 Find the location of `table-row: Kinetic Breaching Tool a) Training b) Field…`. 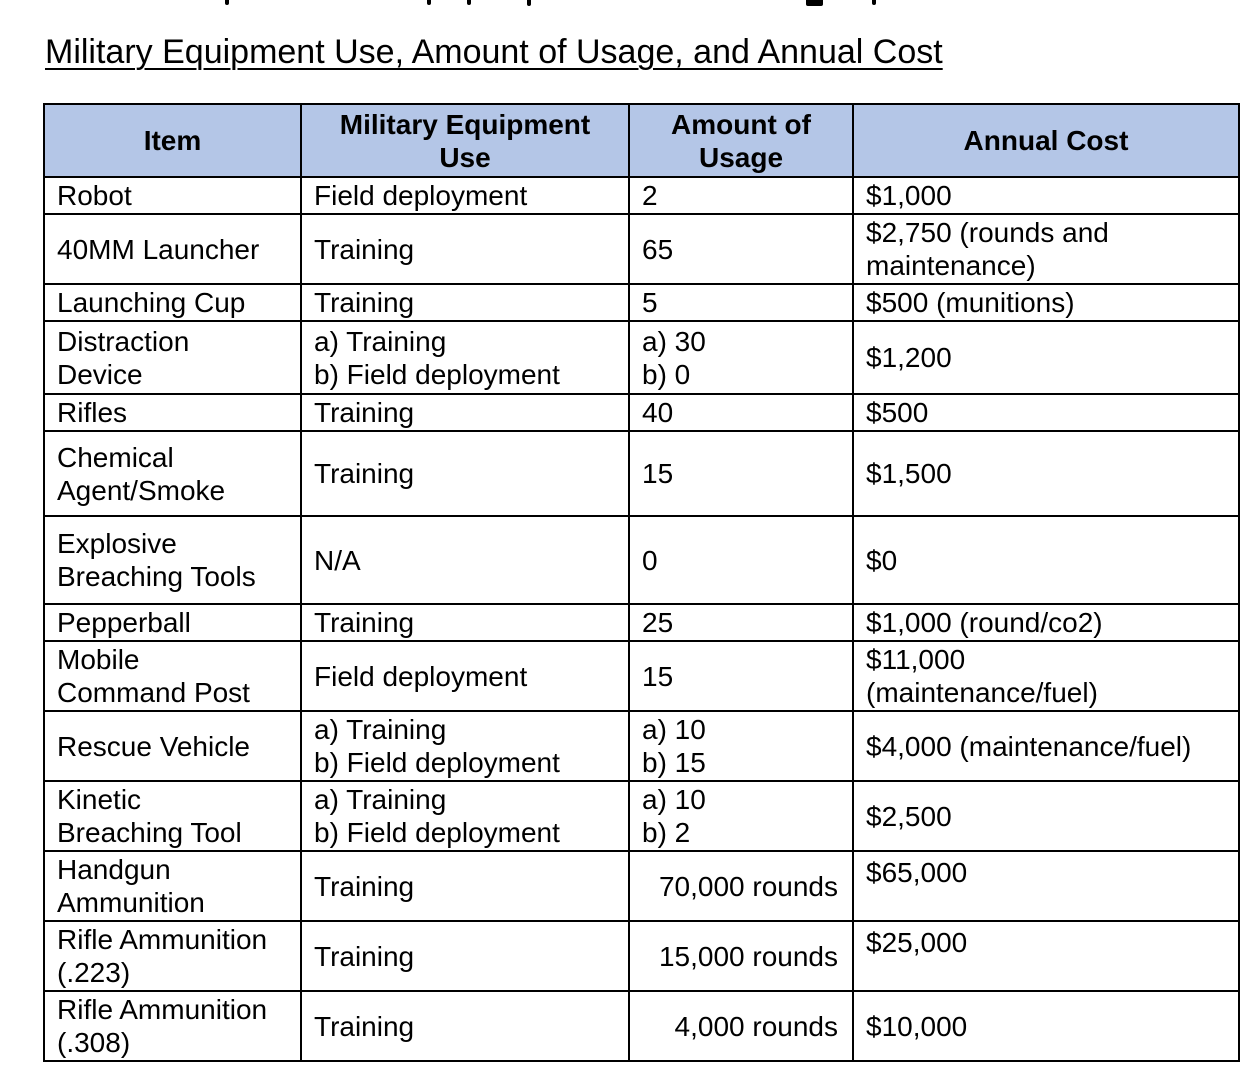

table-row: Kinetic Breaching Tool a) Training b) Field… is located at coordinates (641, 816).